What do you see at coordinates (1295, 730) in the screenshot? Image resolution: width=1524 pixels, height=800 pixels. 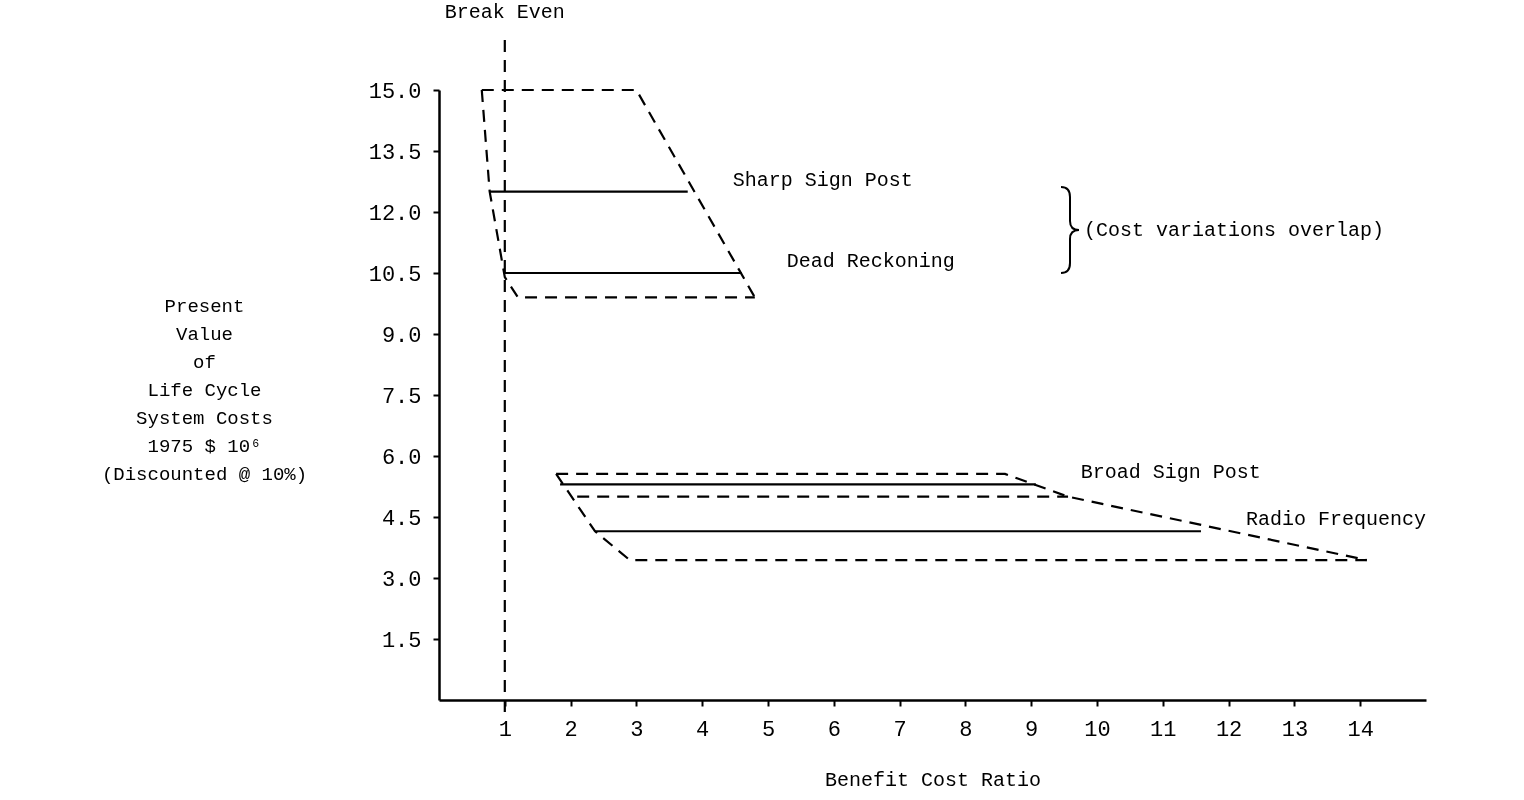 I see `x-tick-label: 13` at bounding box center [1295, 730].